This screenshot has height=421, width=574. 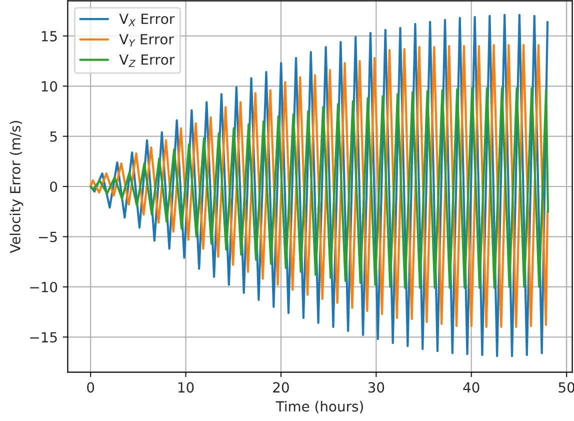 What do you see at coordinates (90, 387) in the screenshot?
I see `x-tick-label: 0` at bounding box center [90, 387].